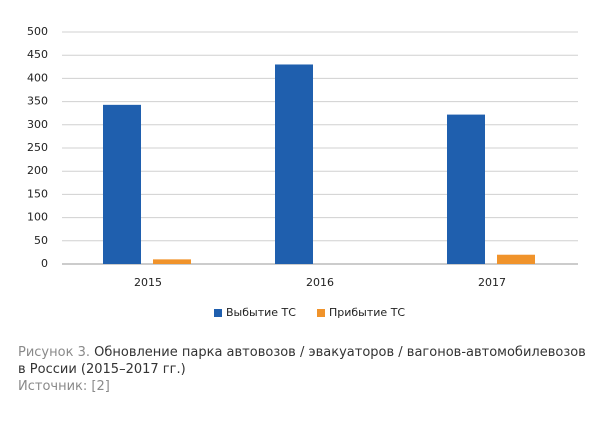 The image size is (600, 424). Describe the element at coordinates (37, 217) in the screenshot. I see `y-tick-label: 100` at that location.